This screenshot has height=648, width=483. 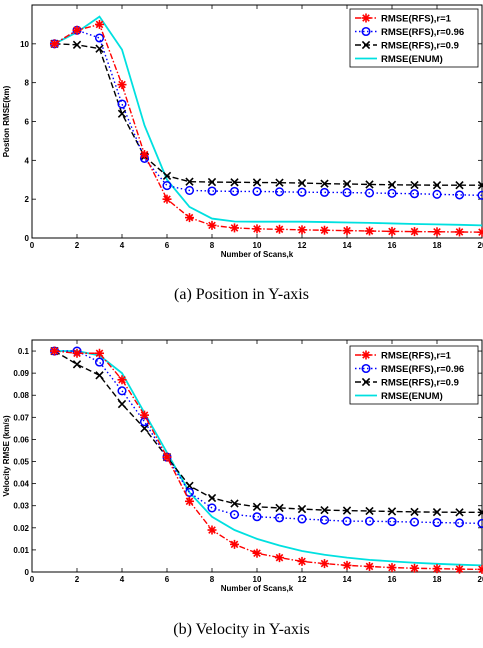 I want to click on legend-label: RMSE(ENUM), so click(x=412, y=396).